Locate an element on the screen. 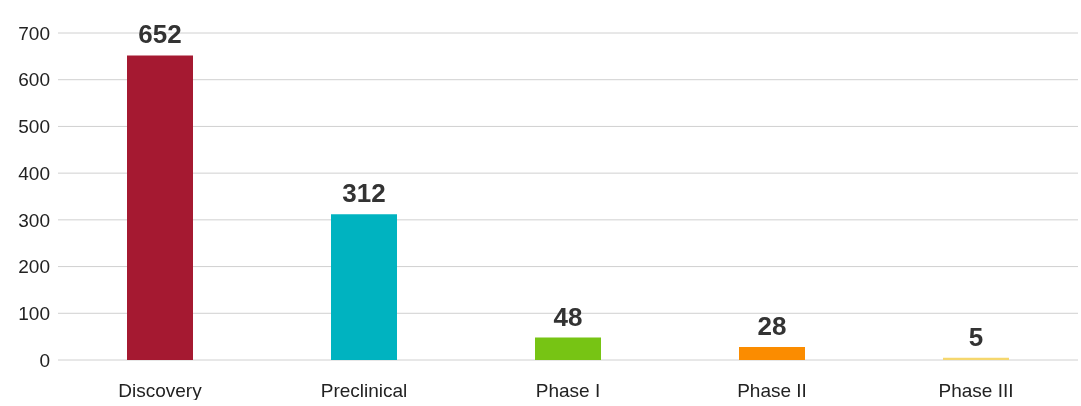 Image resolution: width=1081 pixels, height=406 pixels. y-tick-label: 300 is located at coordinates (34, 220).